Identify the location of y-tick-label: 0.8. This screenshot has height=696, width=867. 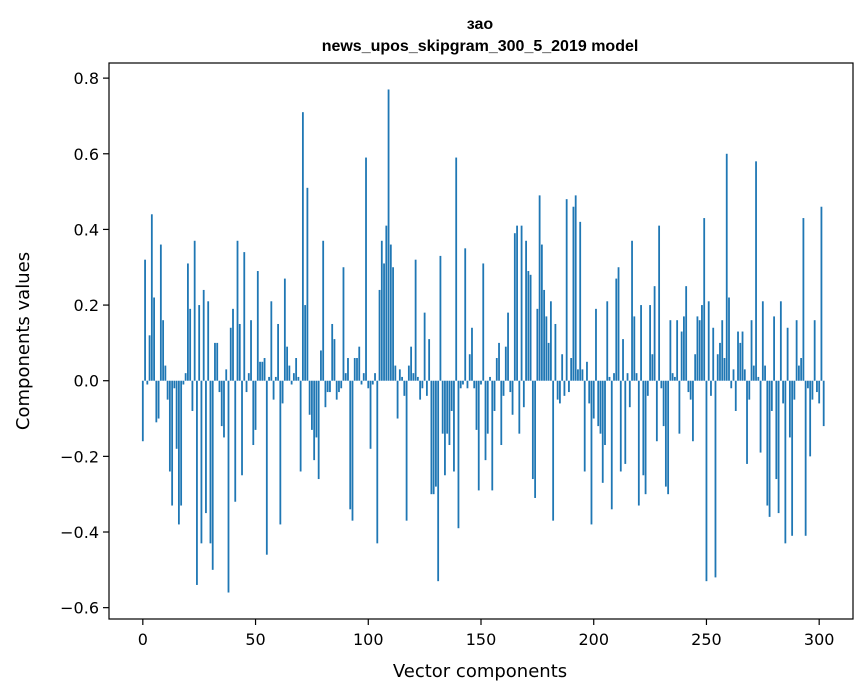
(86, 78).